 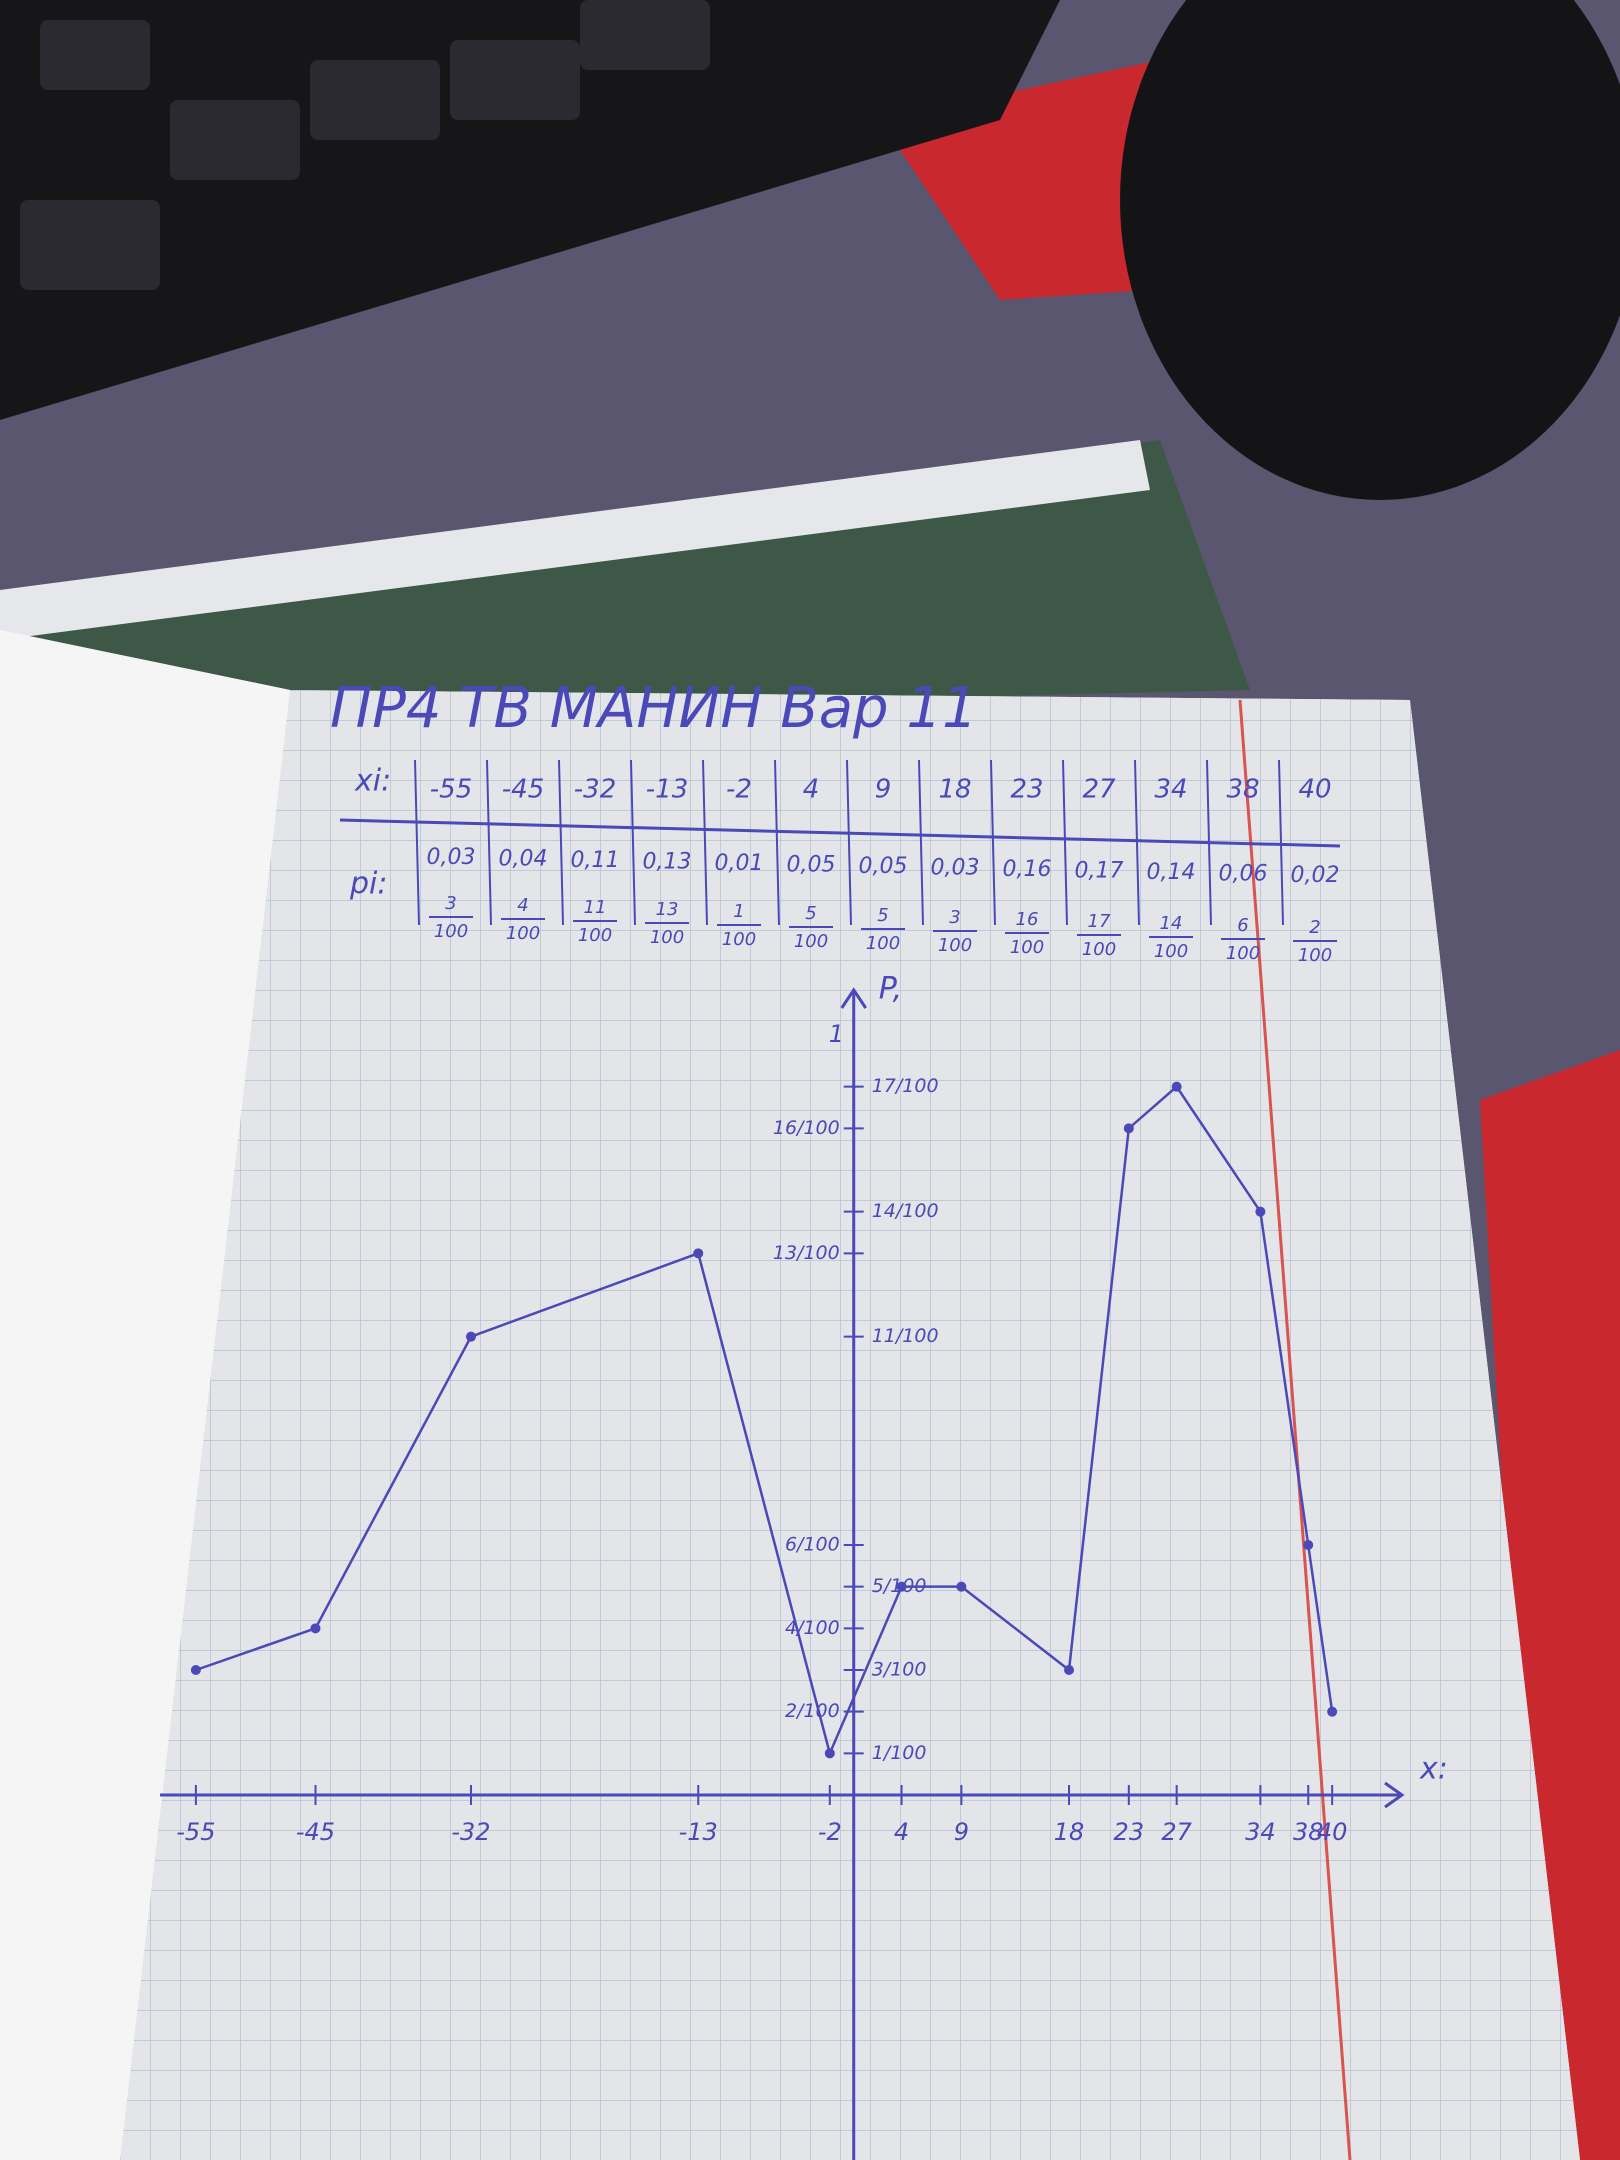 What do you see at coordinates (1433, 1769) in the screenshot?
I see `x-axis-label: x:` at bounding box center [1433, 1769].